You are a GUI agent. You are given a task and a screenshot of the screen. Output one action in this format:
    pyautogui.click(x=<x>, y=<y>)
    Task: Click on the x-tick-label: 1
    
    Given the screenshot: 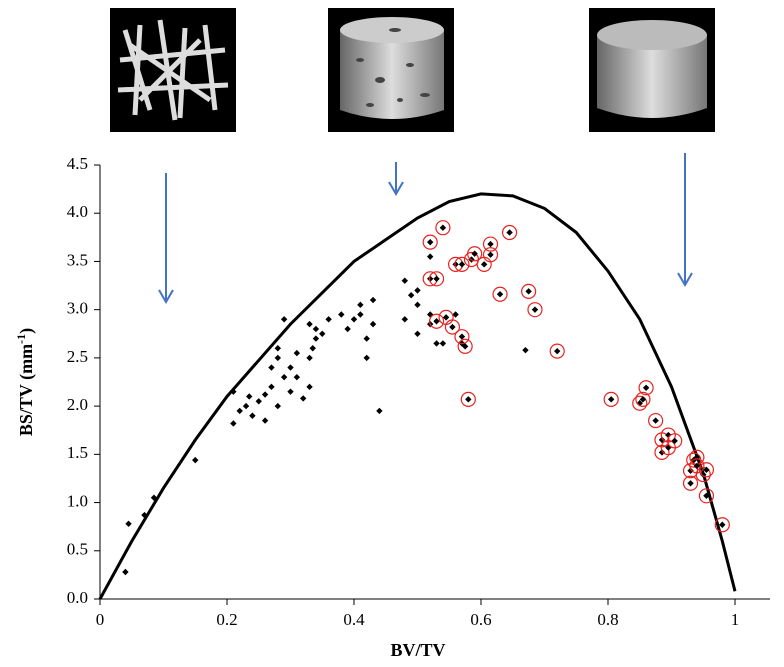 What is the action you would take?
    pyautogui.click(x=735, y=619)
    